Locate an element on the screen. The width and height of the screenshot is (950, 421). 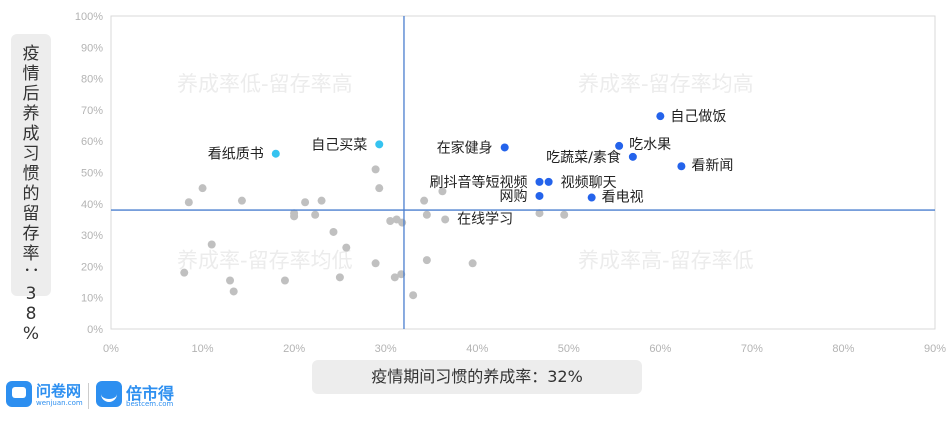
y-axis-label: 疫情后养成习惯的留存率： 3 8% is located at coordinates (31, 194).